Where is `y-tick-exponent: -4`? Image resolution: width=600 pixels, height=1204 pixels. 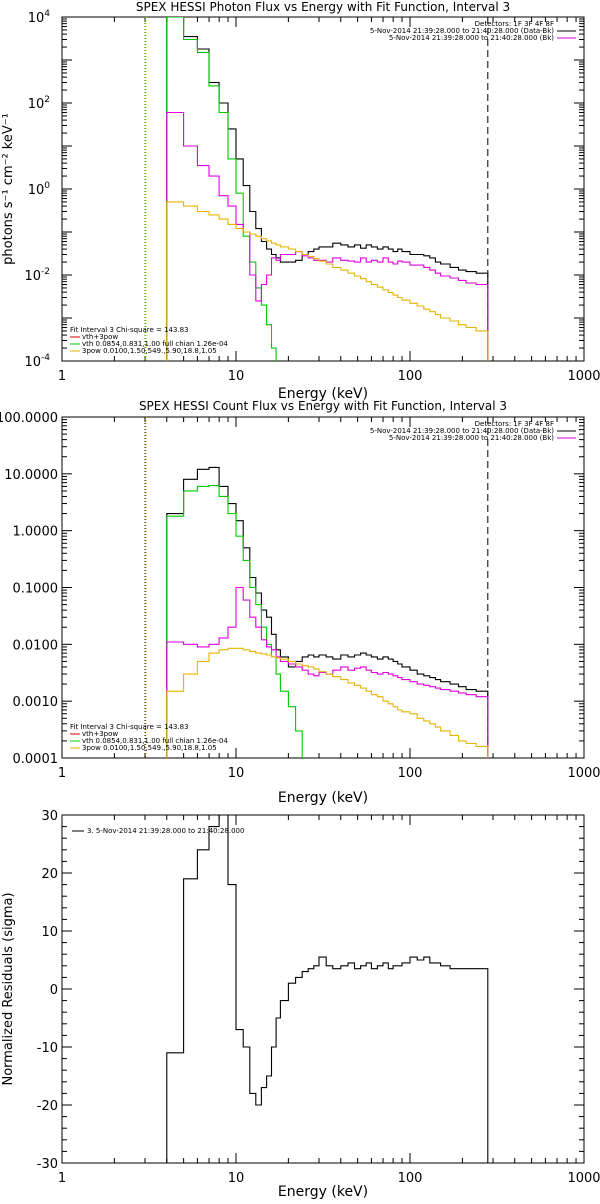
y-tick-exponent: -4 is located at coordinates (45, 358).